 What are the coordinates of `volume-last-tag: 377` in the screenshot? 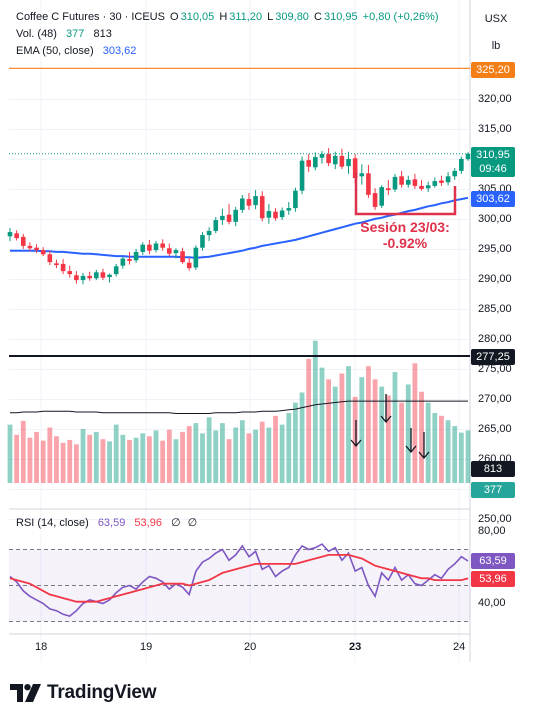 It's located at (493, 490).